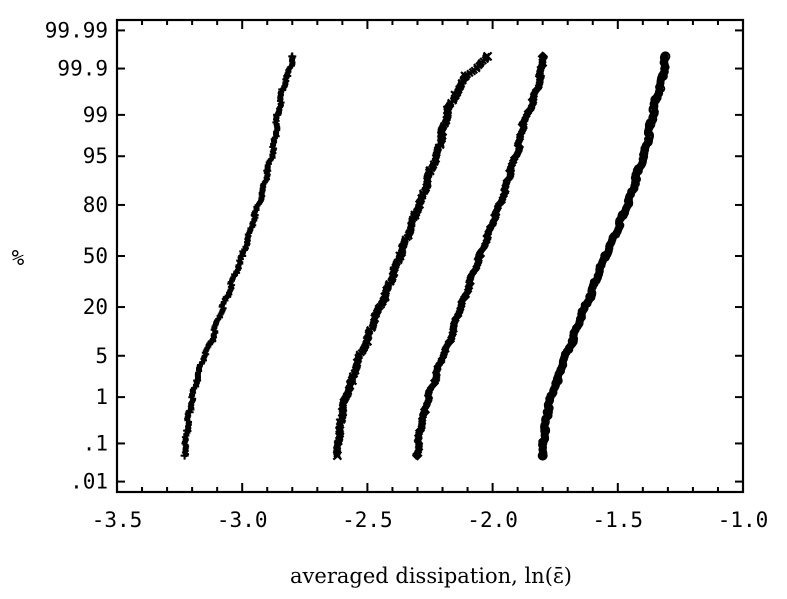 The width and height of the screenshot is (787, 599). What do you see at coordinates (95, 205) in the screenshot?
I see `y-tick-label: 80` at bounding box center [95, 205].